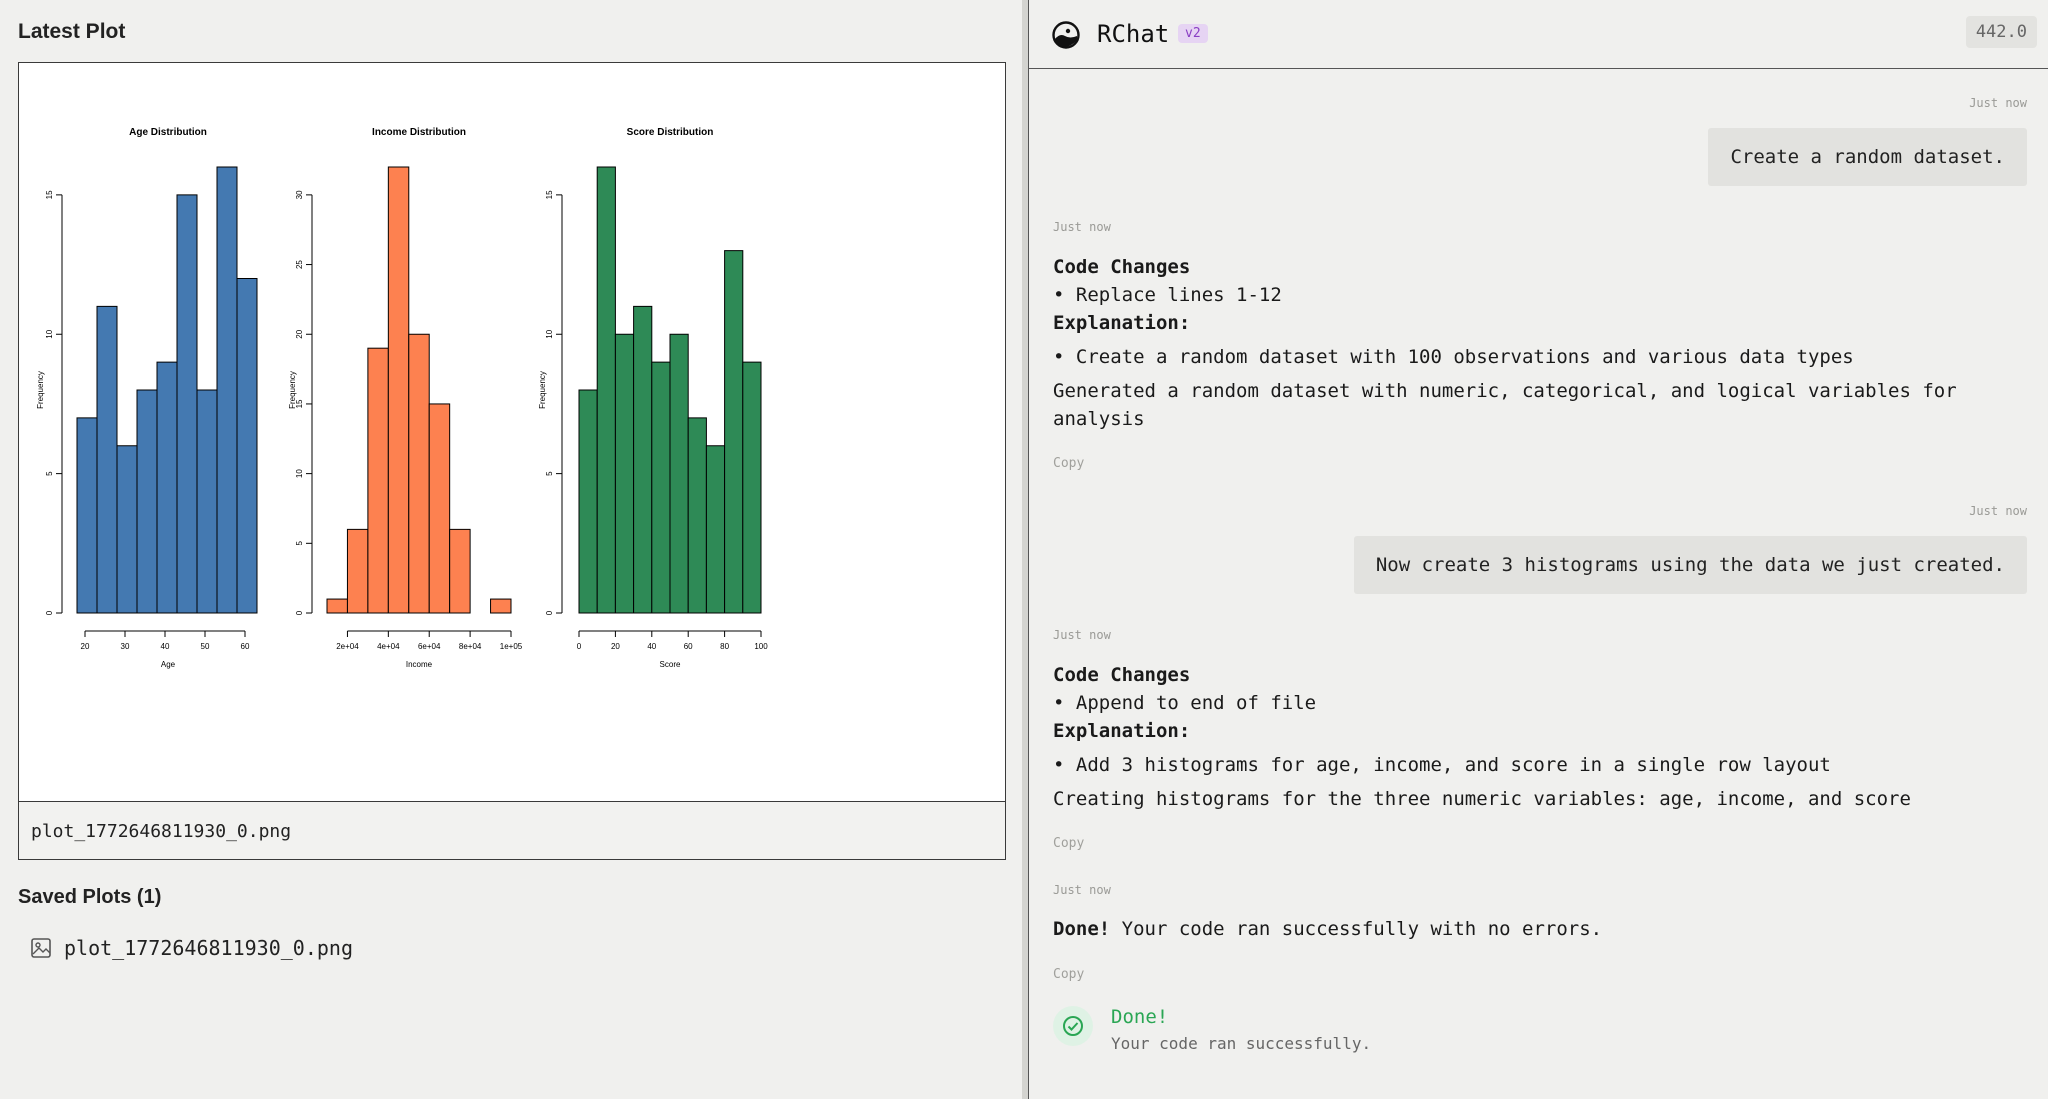  Describe the element at coordinates (299, 333) in the screenshot. I see `y-tick-label: 20` at that location.